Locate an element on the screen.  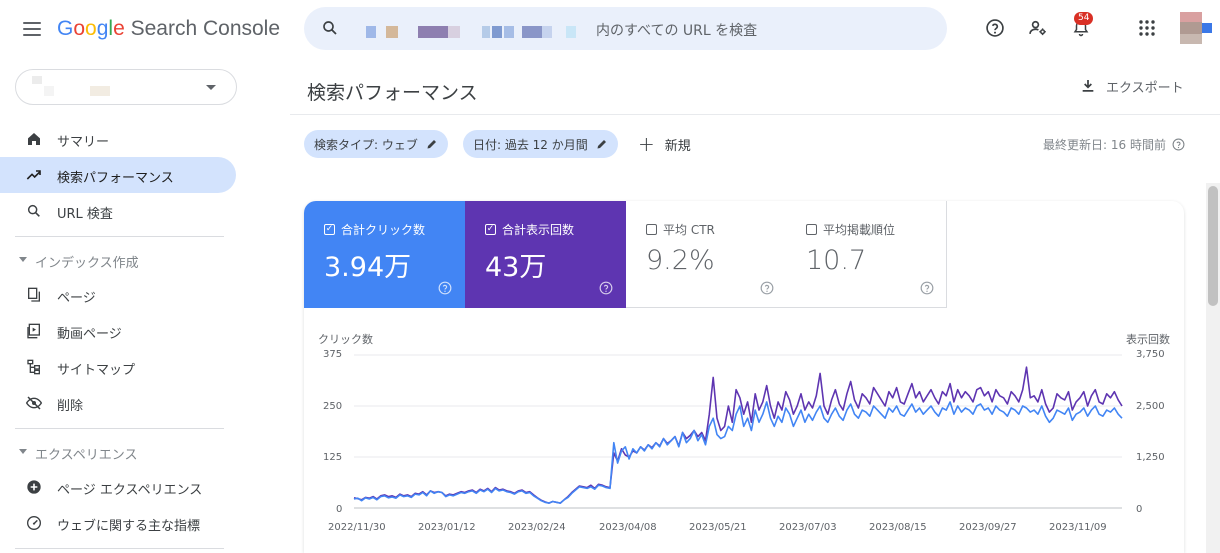
sidebar-divider is located at coordinates (119, 548).